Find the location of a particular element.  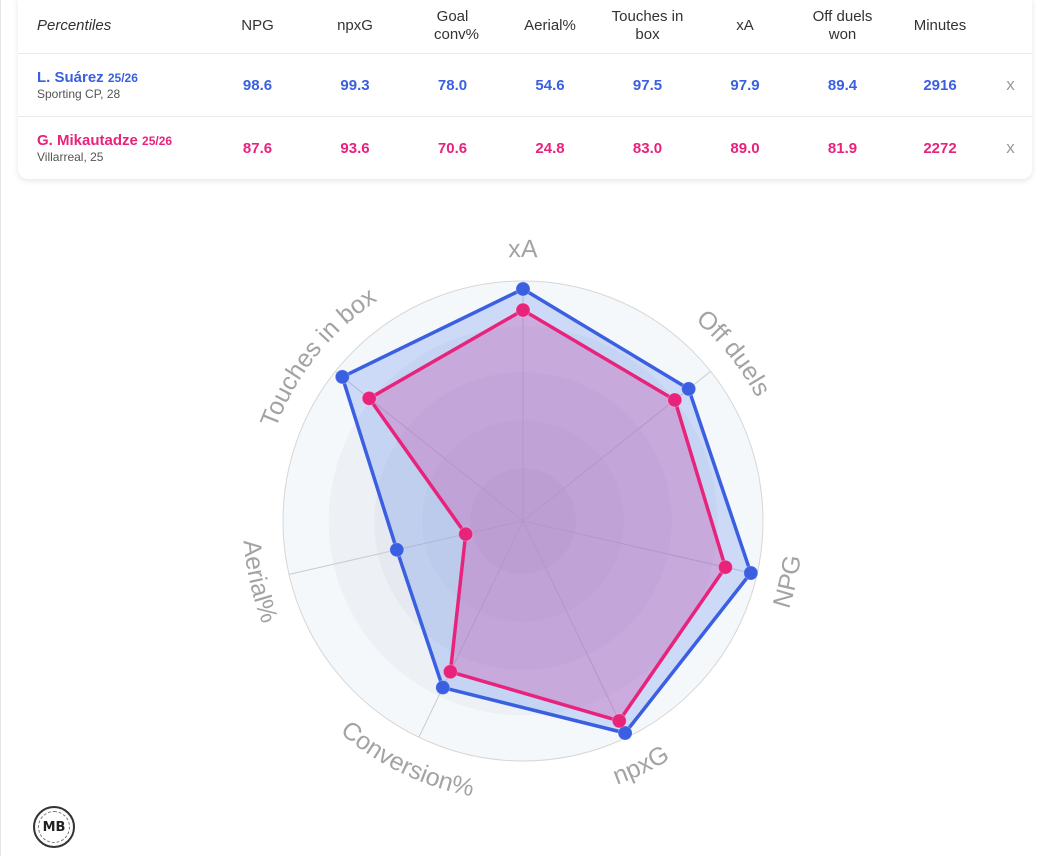

player-name: G. Mikautadze is located at coordinates (87, 140).